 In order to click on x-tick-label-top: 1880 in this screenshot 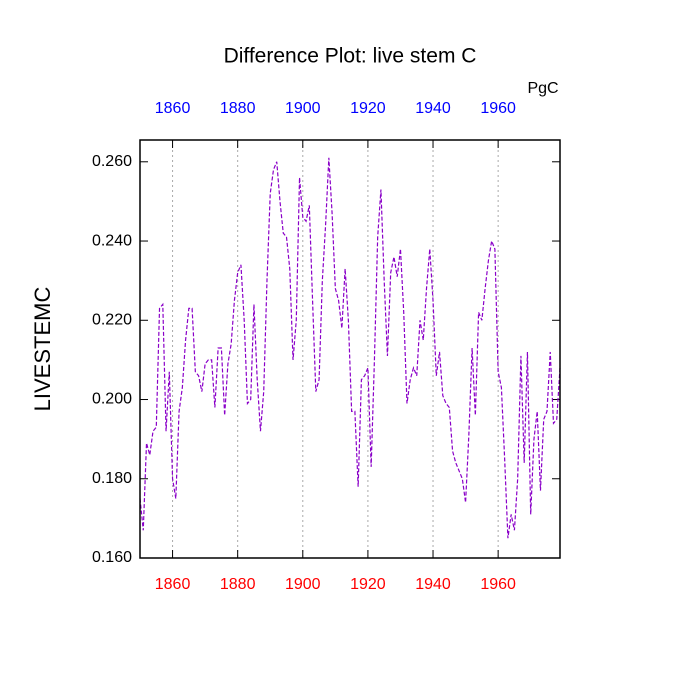, I will do `click(238, 108)`.